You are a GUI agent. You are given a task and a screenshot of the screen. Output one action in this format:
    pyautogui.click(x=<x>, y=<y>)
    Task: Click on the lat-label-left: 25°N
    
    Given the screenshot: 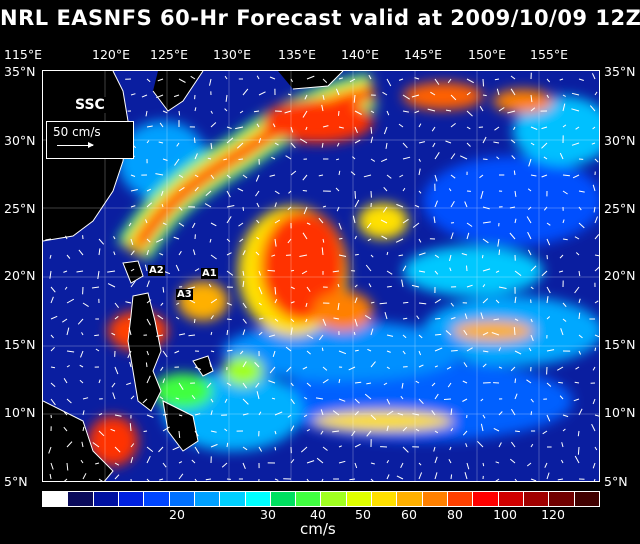 What is the action you would take?
    pyautogui.click(x=20, y=208)
    